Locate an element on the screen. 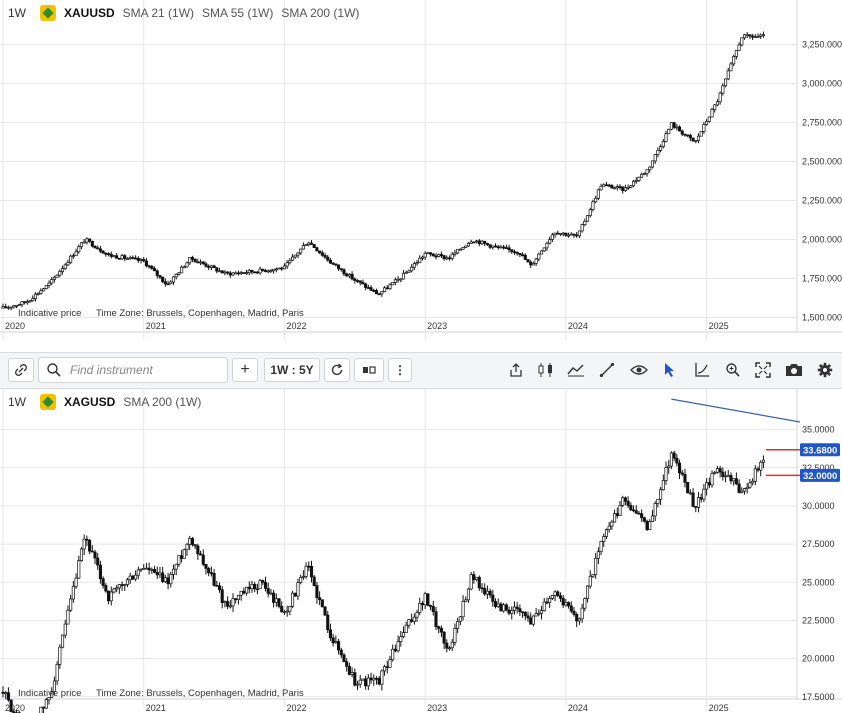  indicator-label: SMA 55 (1W) is located at coordinates (238, 13).